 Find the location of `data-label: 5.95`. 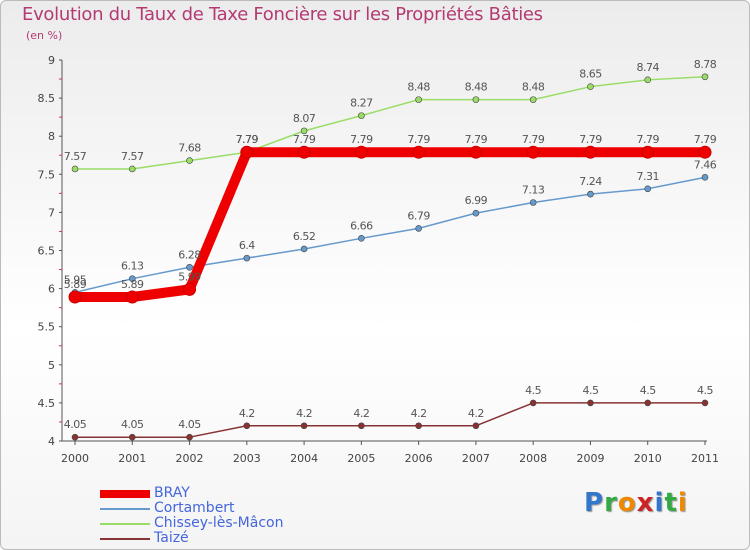

data-label: 5.95 is located at coordinates (75, 279).